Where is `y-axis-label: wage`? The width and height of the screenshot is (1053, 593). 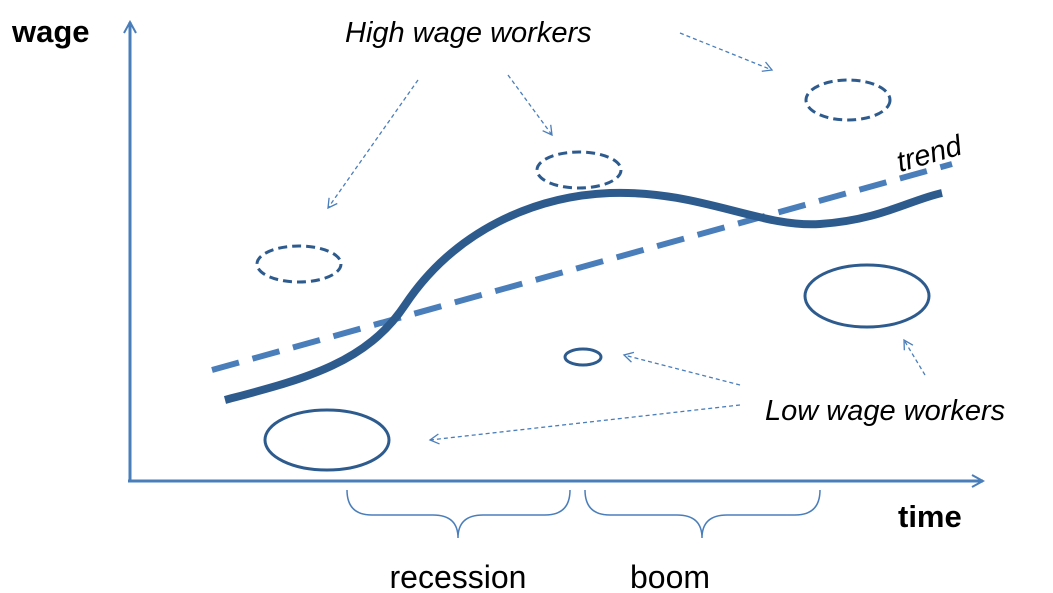 y-axis-label: wage is located at coordinates (50, 31).